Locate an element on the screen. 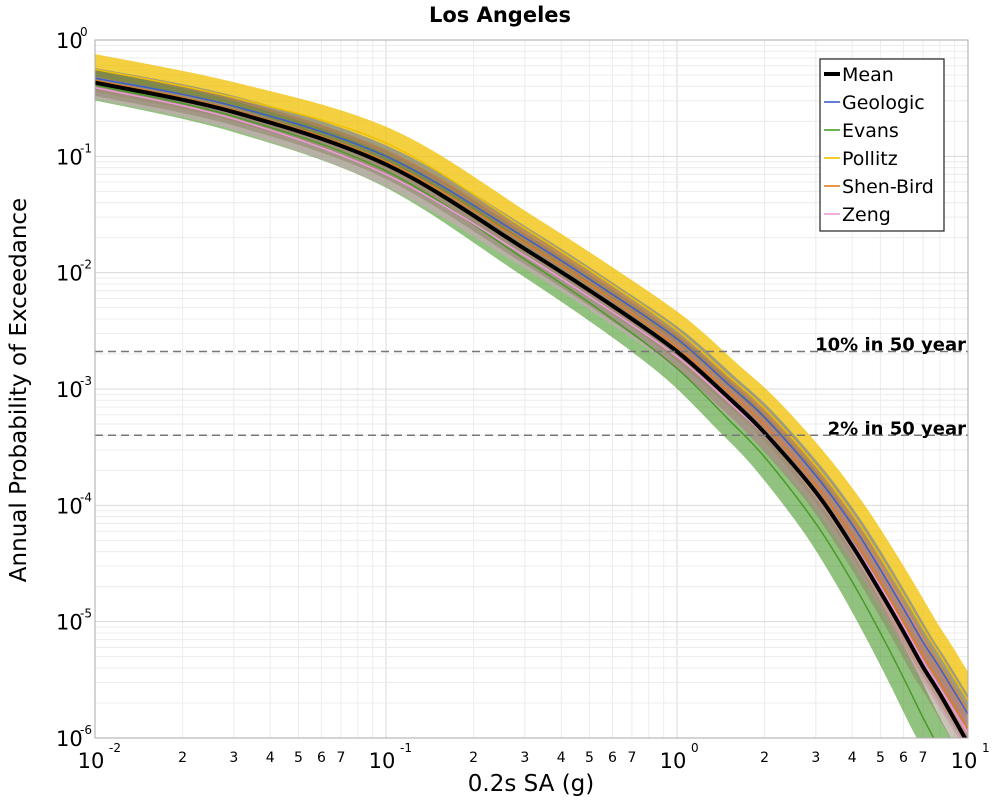 The height and width of the screenshot is (800, 1000). y-tick-exponent: -3 is located at coordinates (86, 381).